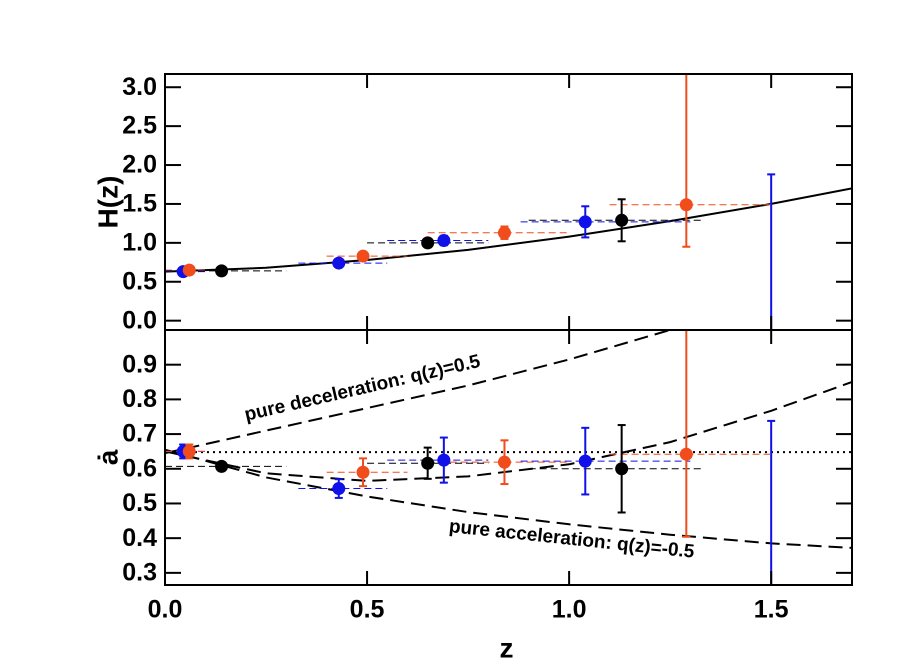 Image resolution: width=902 pixels, height=664 pixels. Describe the element at coordinates (139, 468) in the screenshot. I see `y-tick-label: 0.6` at that location.